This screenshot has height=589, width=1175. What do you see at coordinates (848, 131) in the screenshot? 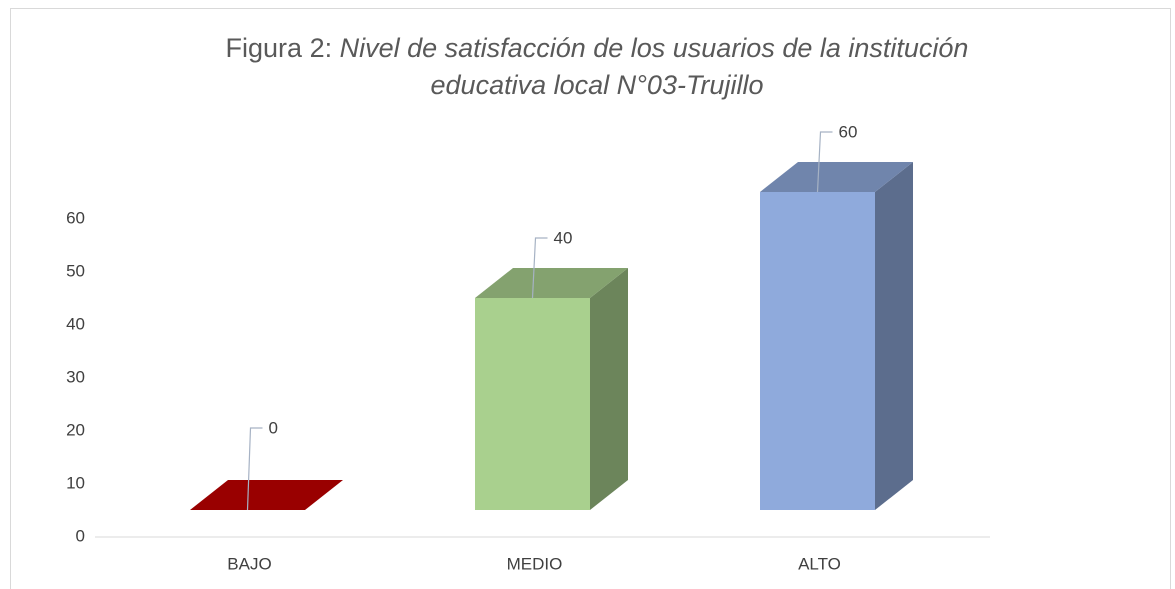
I see `data-label: 60` at bounding box center [848, 131].